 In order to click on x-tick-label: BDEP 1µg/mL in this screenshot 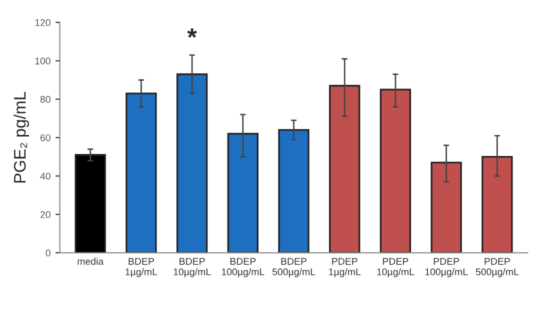, I will do `click(142, 268)`.